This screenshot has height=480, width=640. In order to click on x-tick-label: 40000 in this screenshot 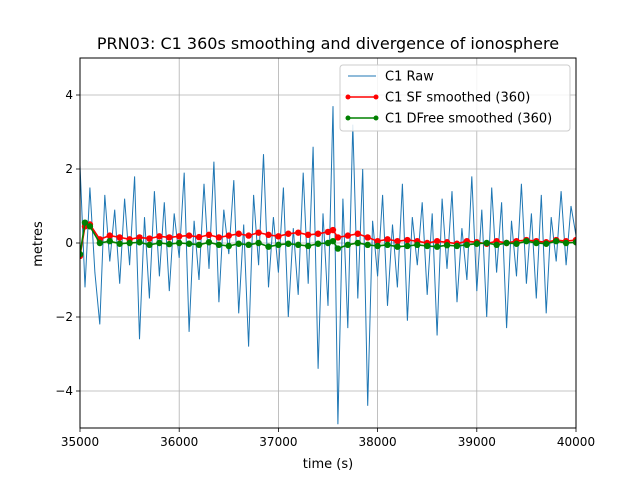, I will do `click(576, 442)`.